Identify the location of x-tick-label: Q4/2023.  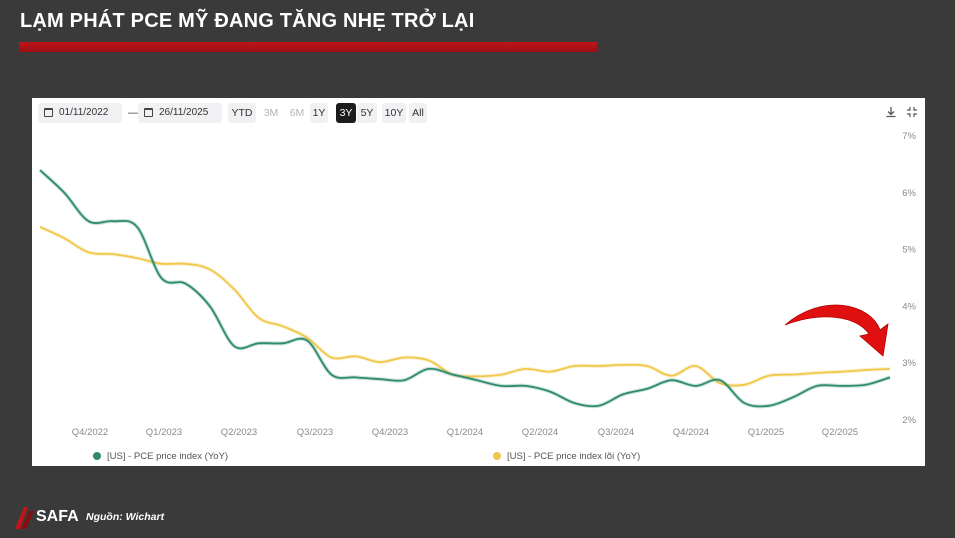
(390, 432).